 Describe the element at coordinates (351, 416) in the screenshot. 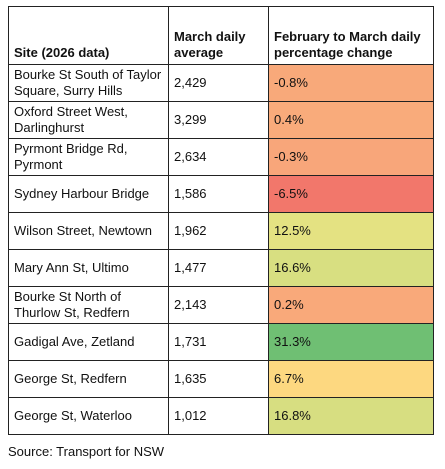

I see `change-cell: 16.8%` at that location.